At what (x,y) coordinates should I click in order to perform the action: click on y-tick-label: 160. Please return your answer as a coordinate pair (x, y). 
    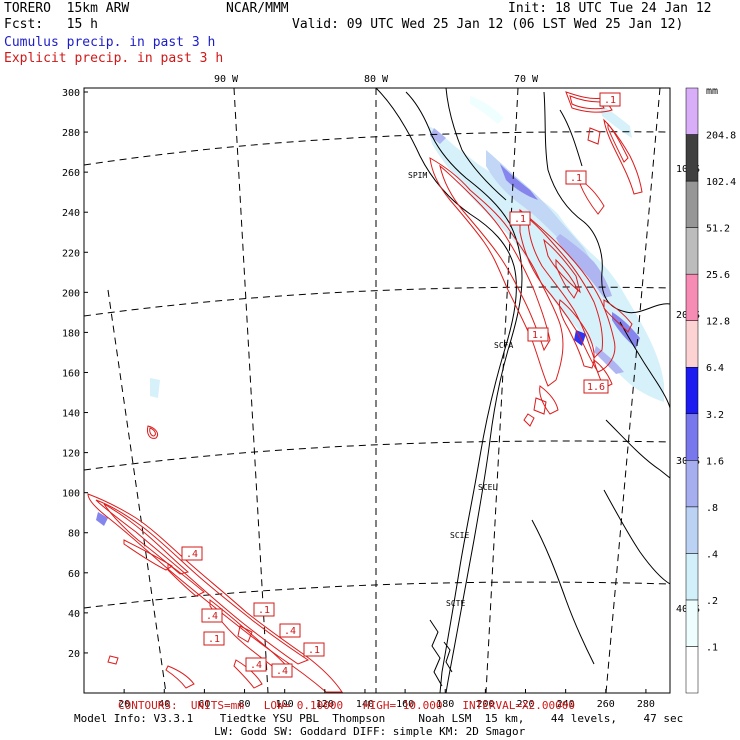
    Looking at the image, I should click on (71, 373).